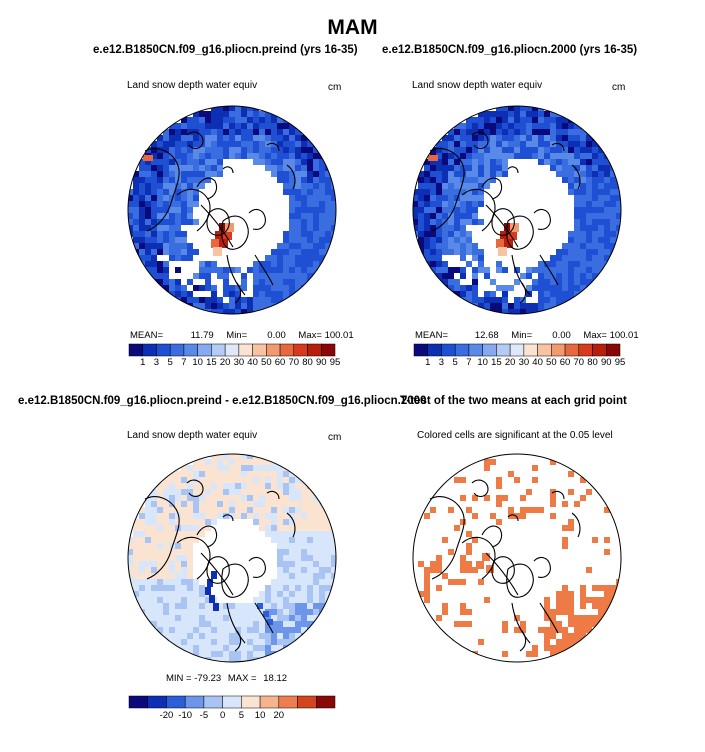 This screenshot has width=705, height=752. I want to click on colorbar-tick-label: 3, so click(441, 362).